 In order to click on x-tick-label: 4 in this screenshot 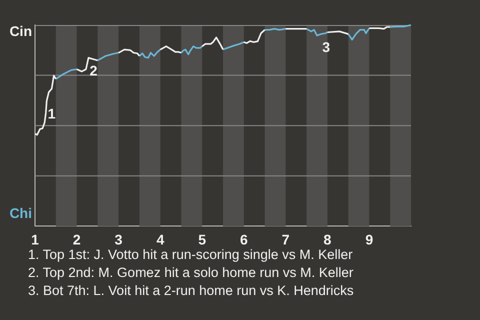, I will do `click(160, 239)`.